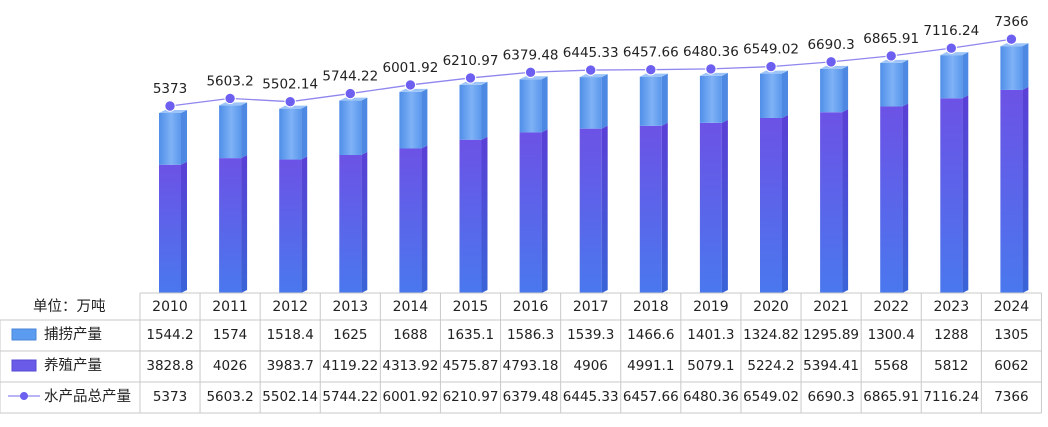 The image size is (1048, 427). I want to click on bar-group-2020, so click(774, 181).